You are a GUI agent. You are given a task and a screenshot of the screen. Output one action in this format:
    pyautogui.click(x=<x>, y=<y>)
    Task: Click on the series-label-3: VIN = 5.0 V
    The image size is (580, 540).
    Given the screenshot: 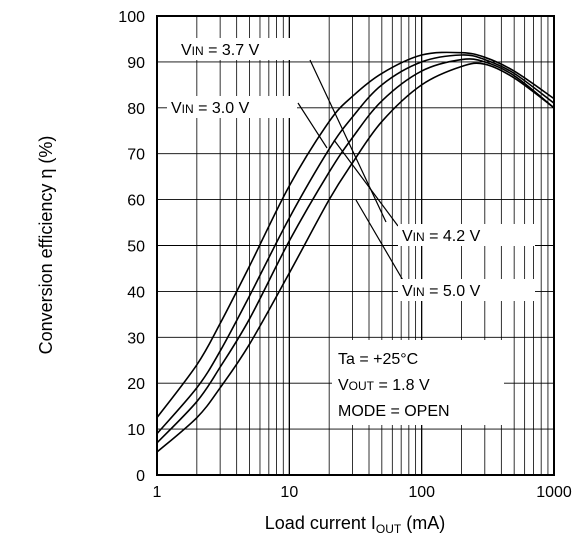 What is the action you would take?
    pyautogui.click(x=441, y=291)
    